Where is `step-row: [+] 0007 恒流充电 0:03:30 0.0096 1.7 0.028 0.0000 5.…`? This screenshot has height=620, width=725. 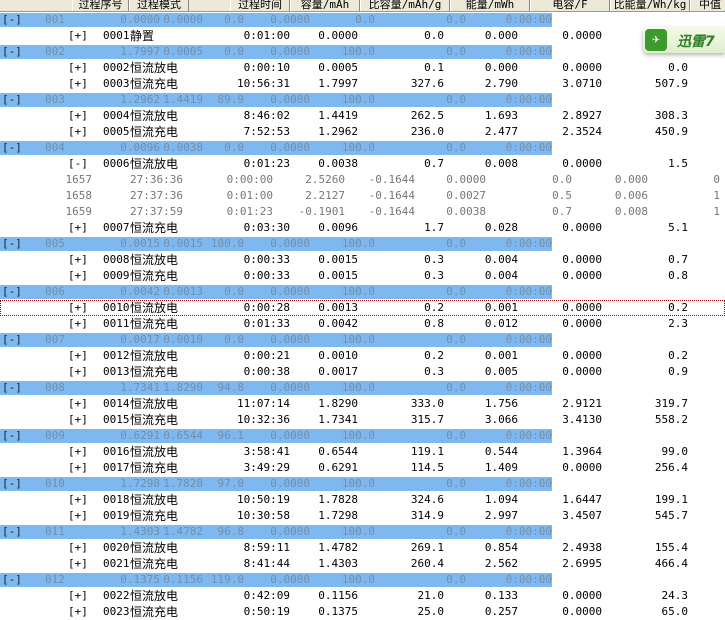
step-row: [+] 0007 恒流充电 0:03:30 0.0096 1.7 0.028 0.0000 5.… is located at coordinates (362, 228).